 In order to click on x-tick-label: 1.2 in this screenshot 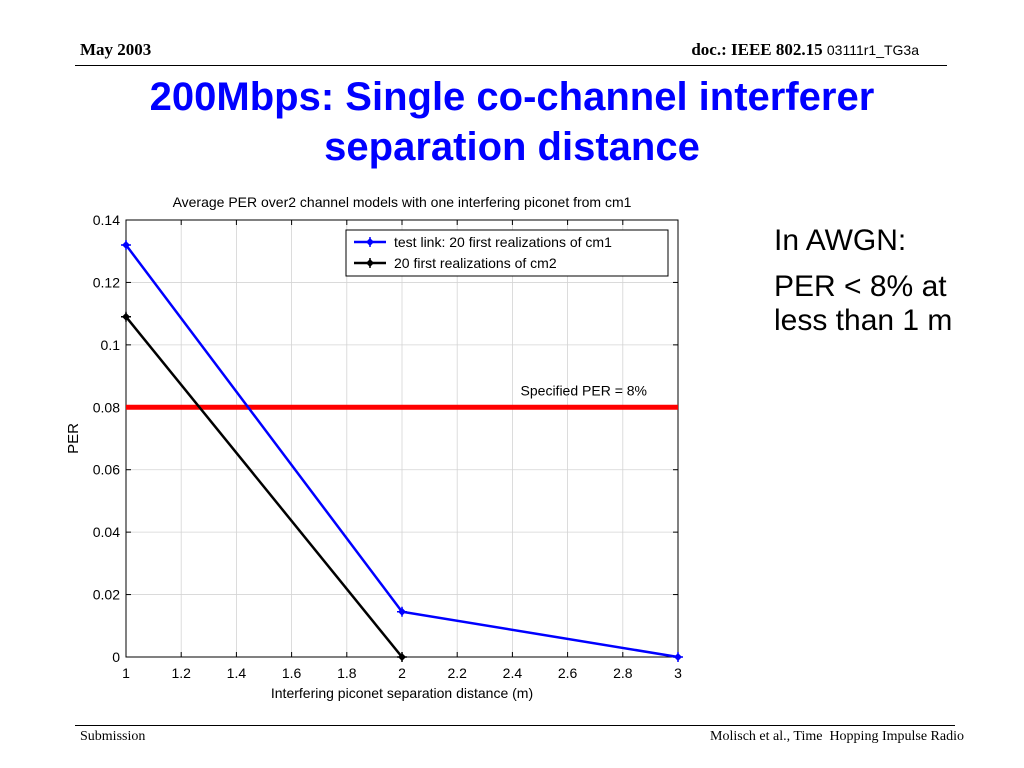, I will do `click(181, 673)`.